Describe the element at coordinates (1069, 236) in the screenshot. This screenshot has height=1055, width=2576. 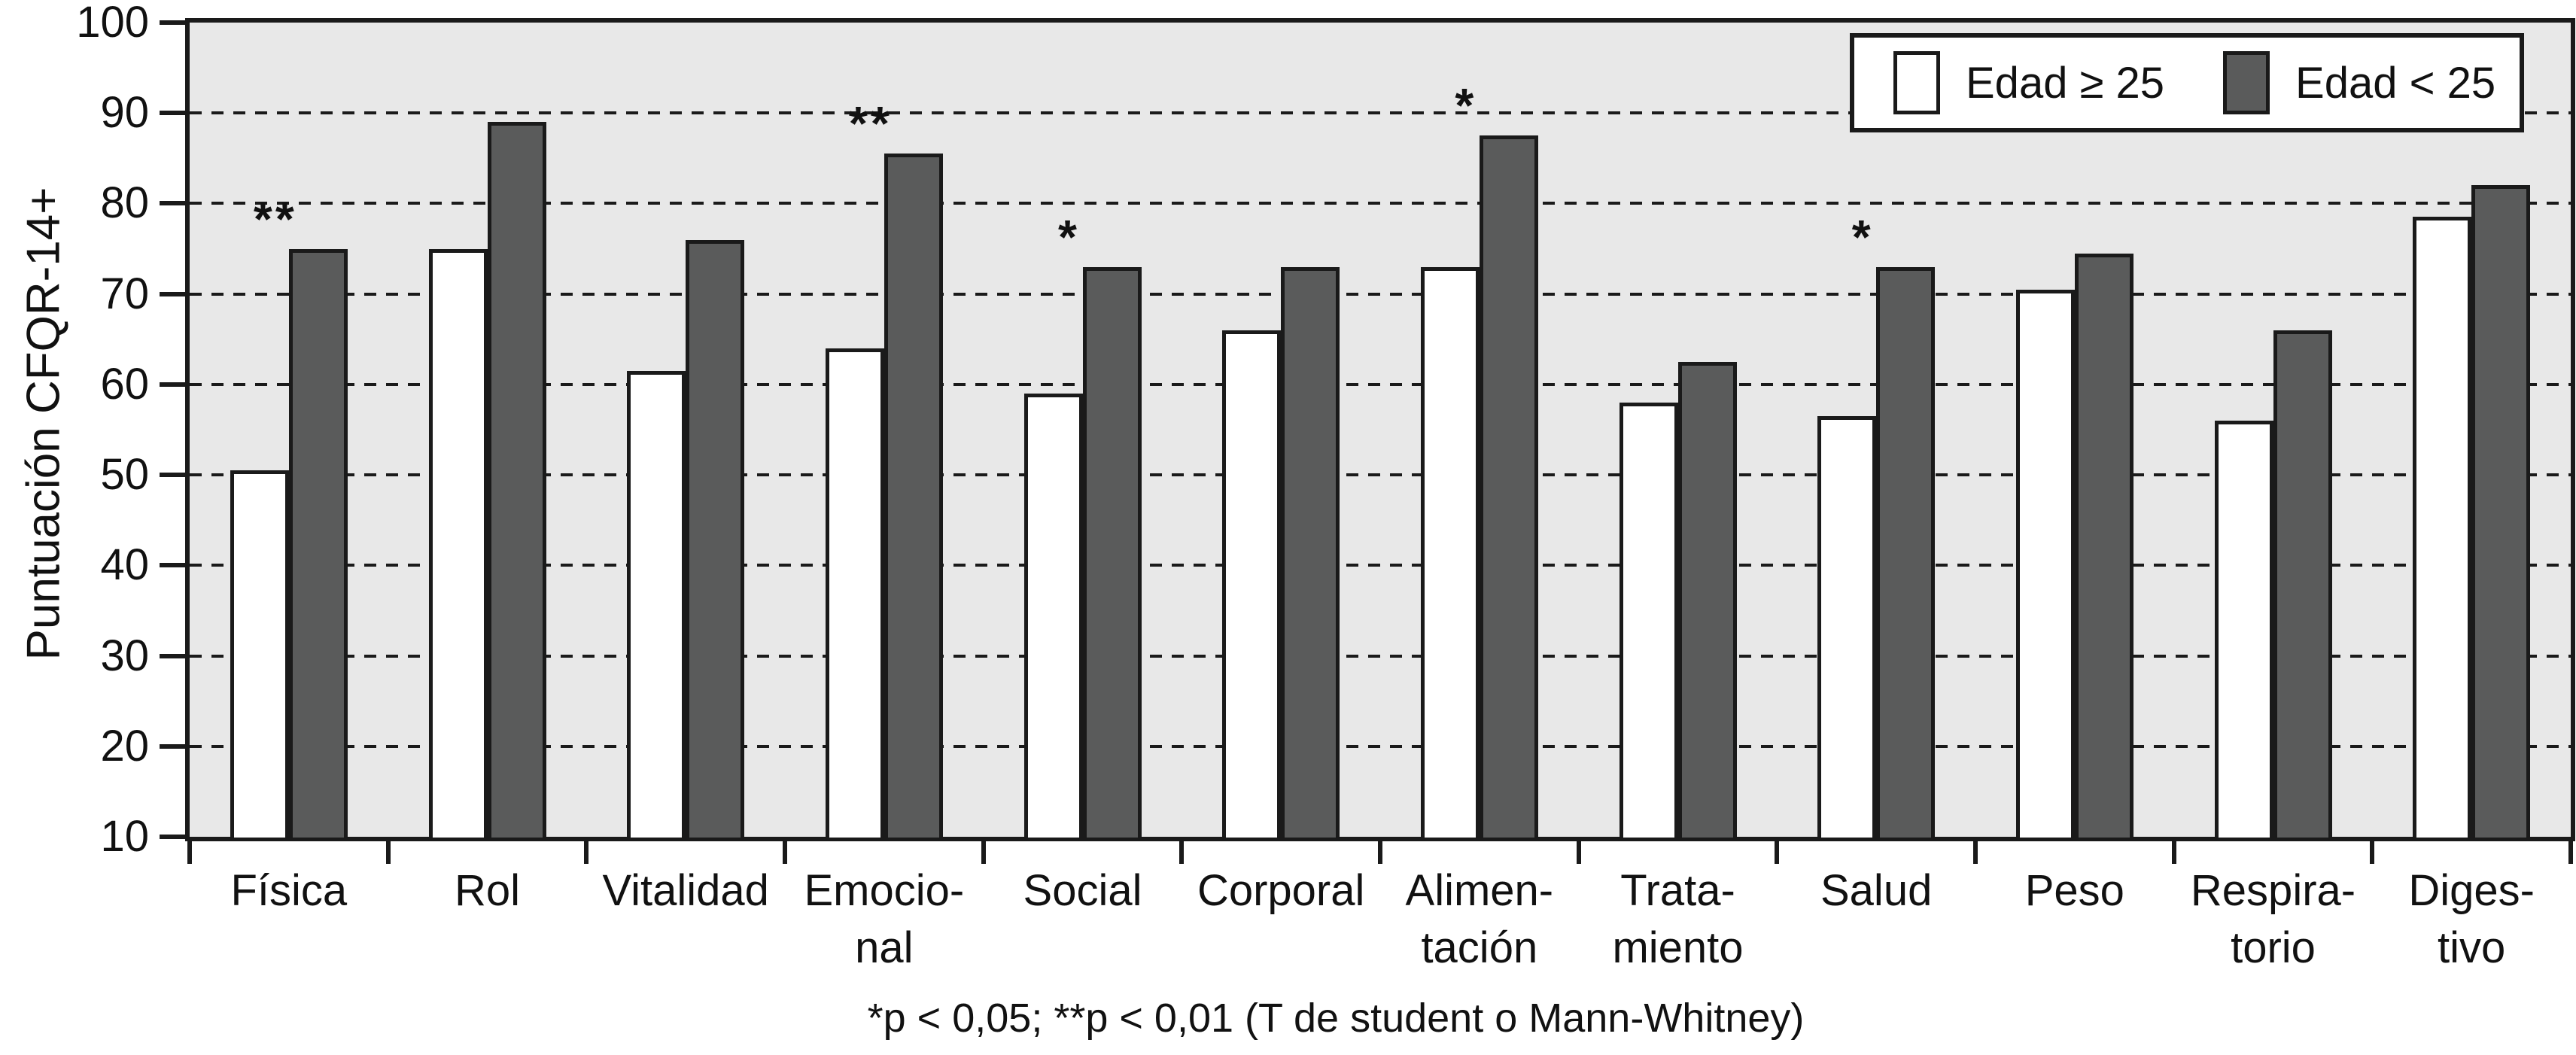
I see `significance-marker-social: *` at that location.